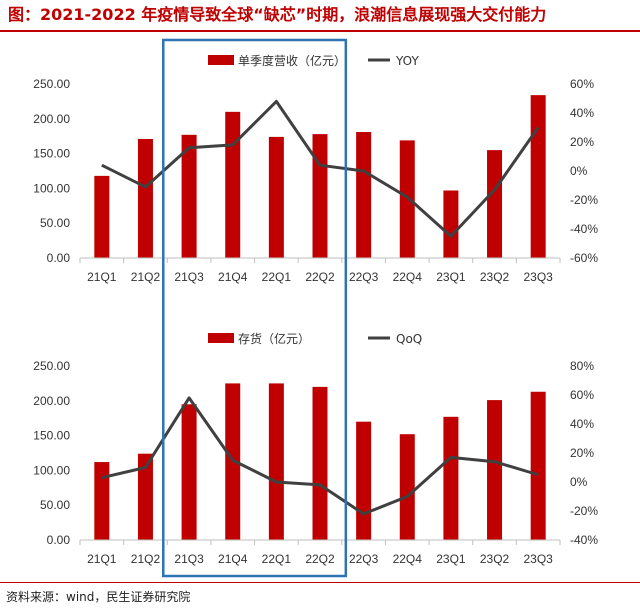  What do you see at coordinates (274, 338) in the screenshot?
I see `legend-bar-label: 存货（亿元）` at bounding box center [274, 338].